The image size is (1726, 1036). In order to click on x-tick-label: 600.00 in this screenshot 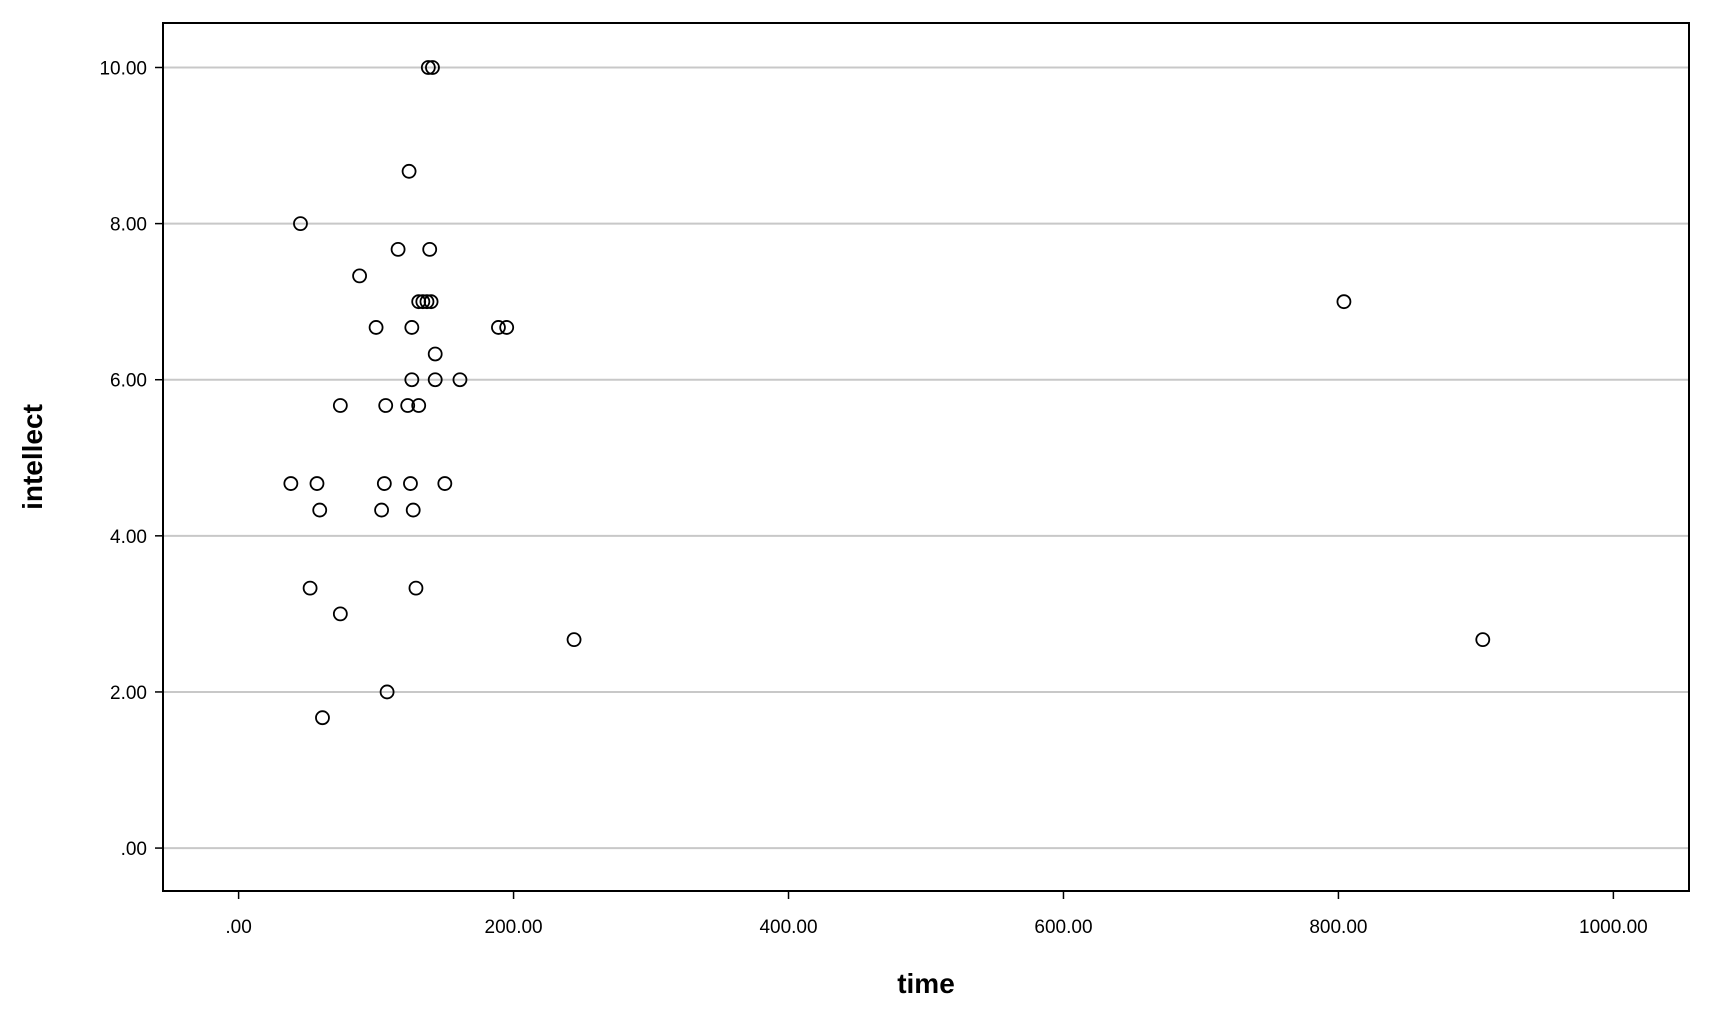, I will do `click(1063, 927)`.